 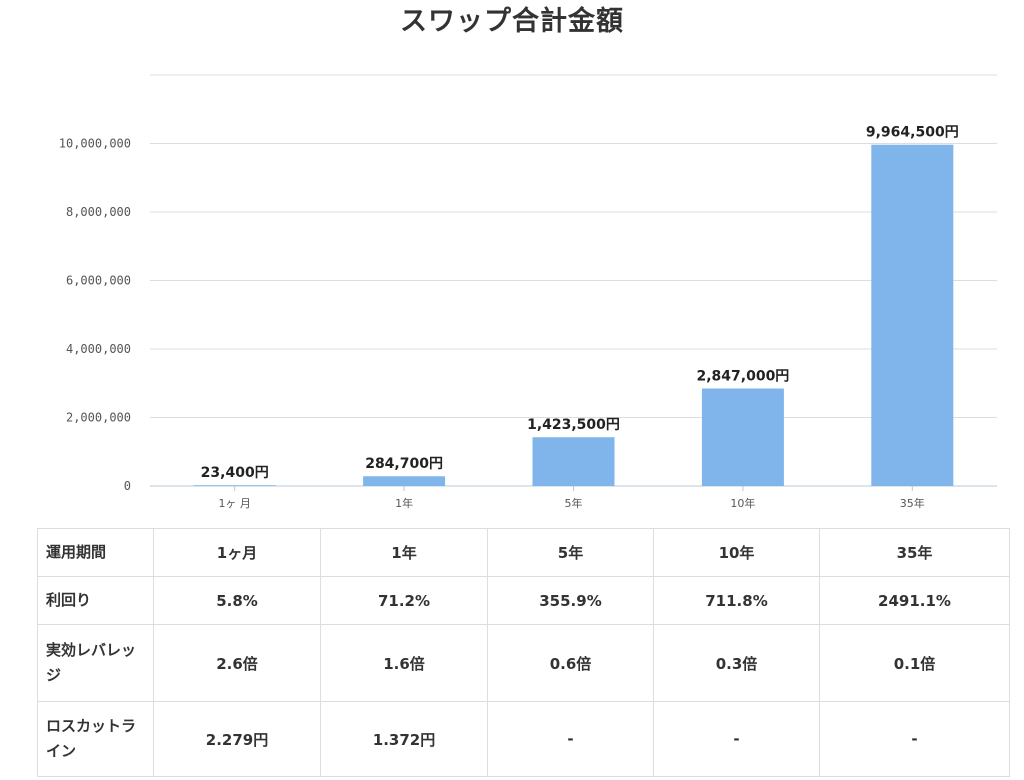 What do you see at coordinates (574, 503) in the screenshot?
I see `x-tick-label: 5年` at bounding box center [574, 503].